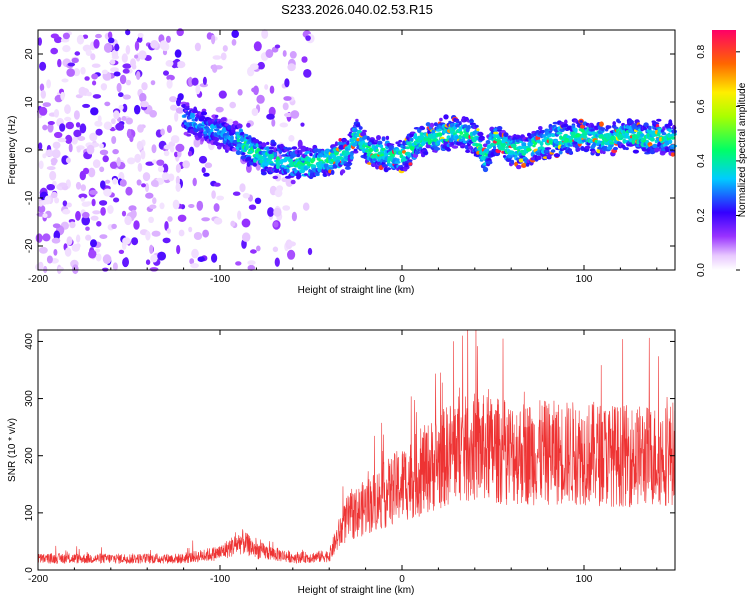 The width and height of the screenshot is (750, 600). Describe the element at coordinates (701, 51) in the screenshot. I see `colorbar-tick-label: 0.8` at that location.